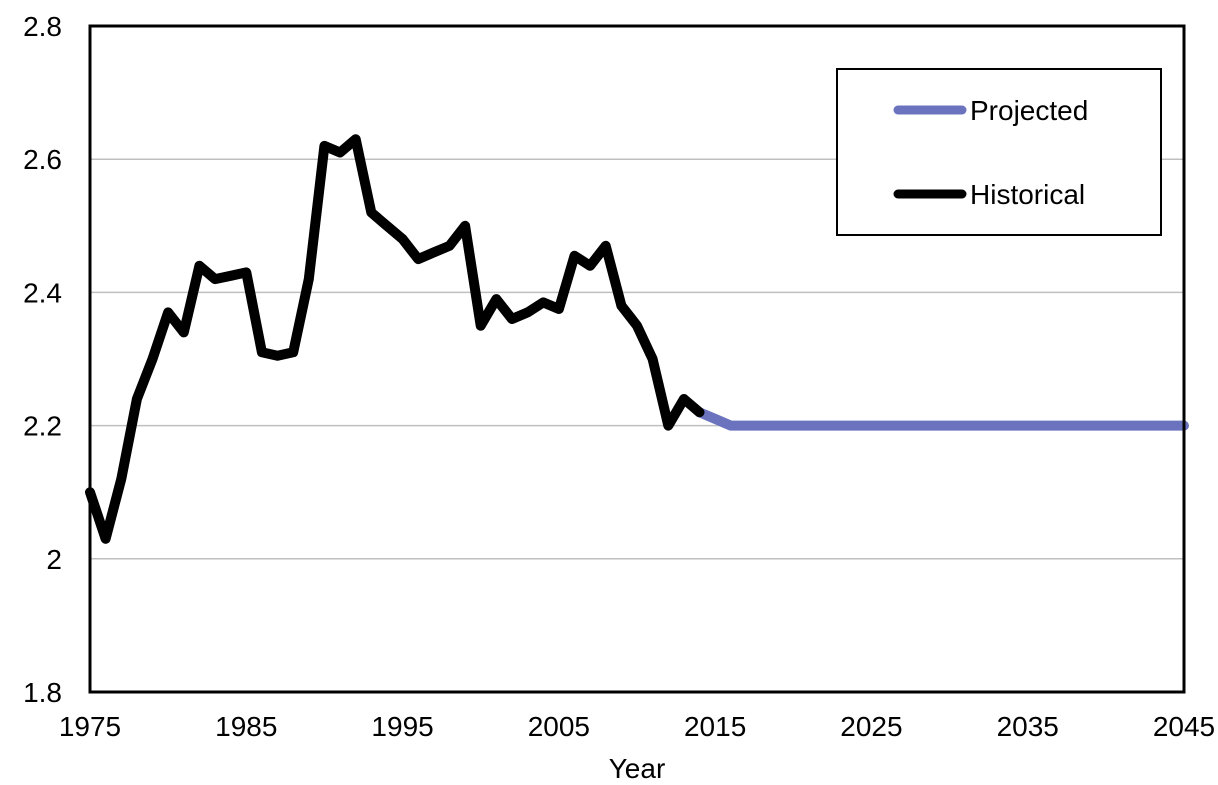 Image resolution: width=1218 pixels, height=785 pixels. Describe the element at coordinates (559, 726) in the screenshot. I see `x-tick-label: 2005` at that location.